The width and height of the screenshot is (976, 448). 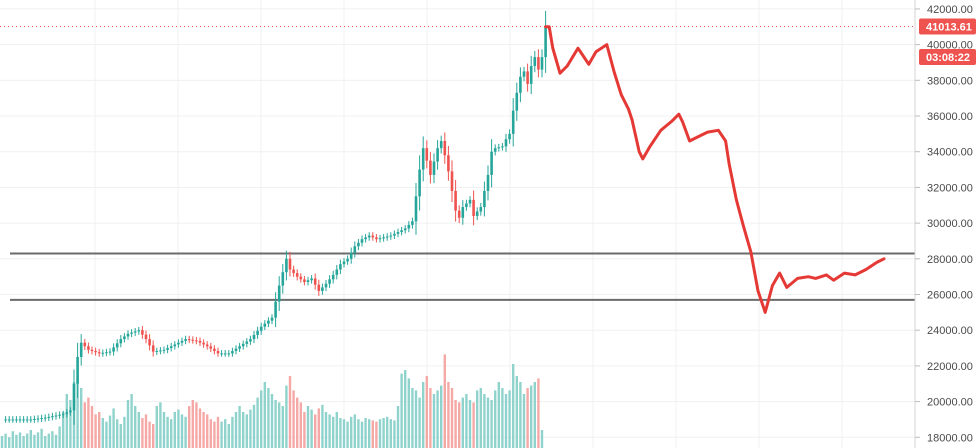 What do you see at coordinates (950, 367) in the screenshot?
I see `y-tick-label: 22000.00` at bounding box center [950, 367].